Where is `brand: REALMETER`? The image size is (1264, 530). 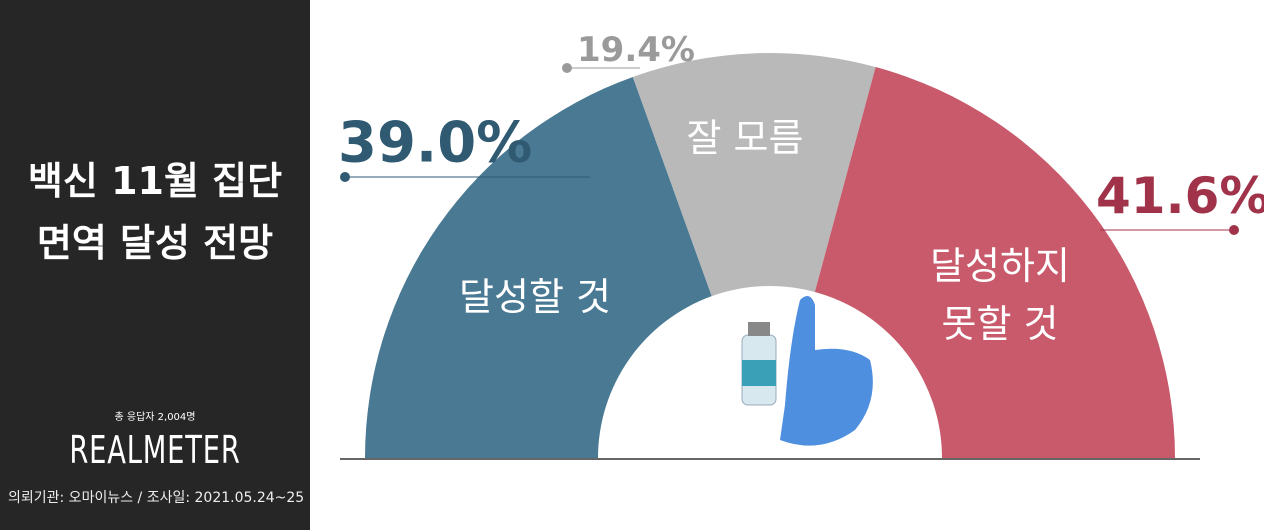
brand: REALMETER is located at coordinates (155, 450).